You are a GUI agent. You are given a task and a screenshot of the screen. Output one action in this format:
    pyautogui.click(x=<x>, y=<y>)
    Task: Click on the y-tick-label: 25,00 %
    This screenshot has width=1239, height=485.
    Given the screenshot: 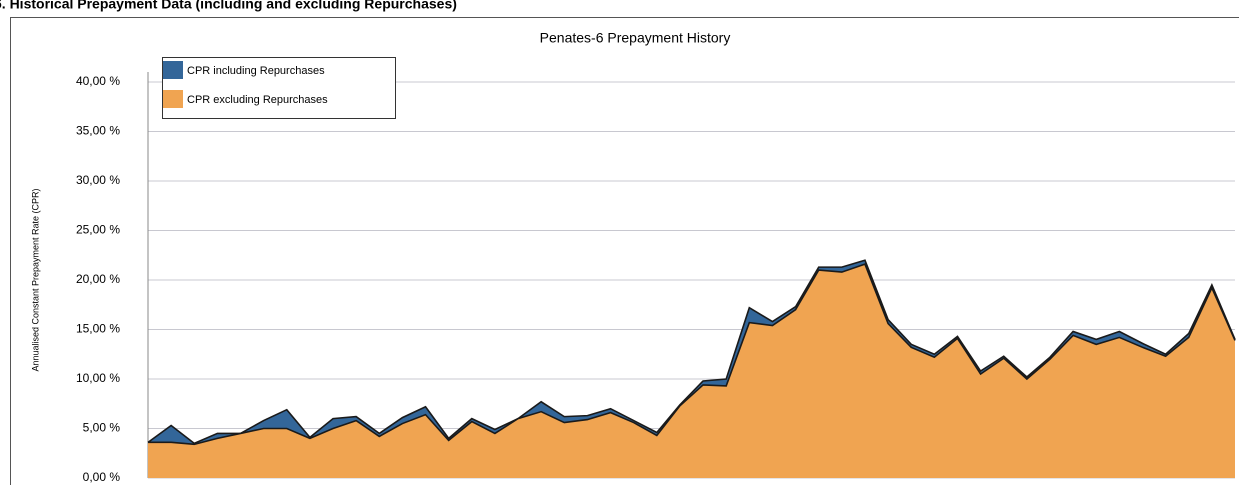 What is the action you would take?
    pyautogui.click(x=98, y=230)
    